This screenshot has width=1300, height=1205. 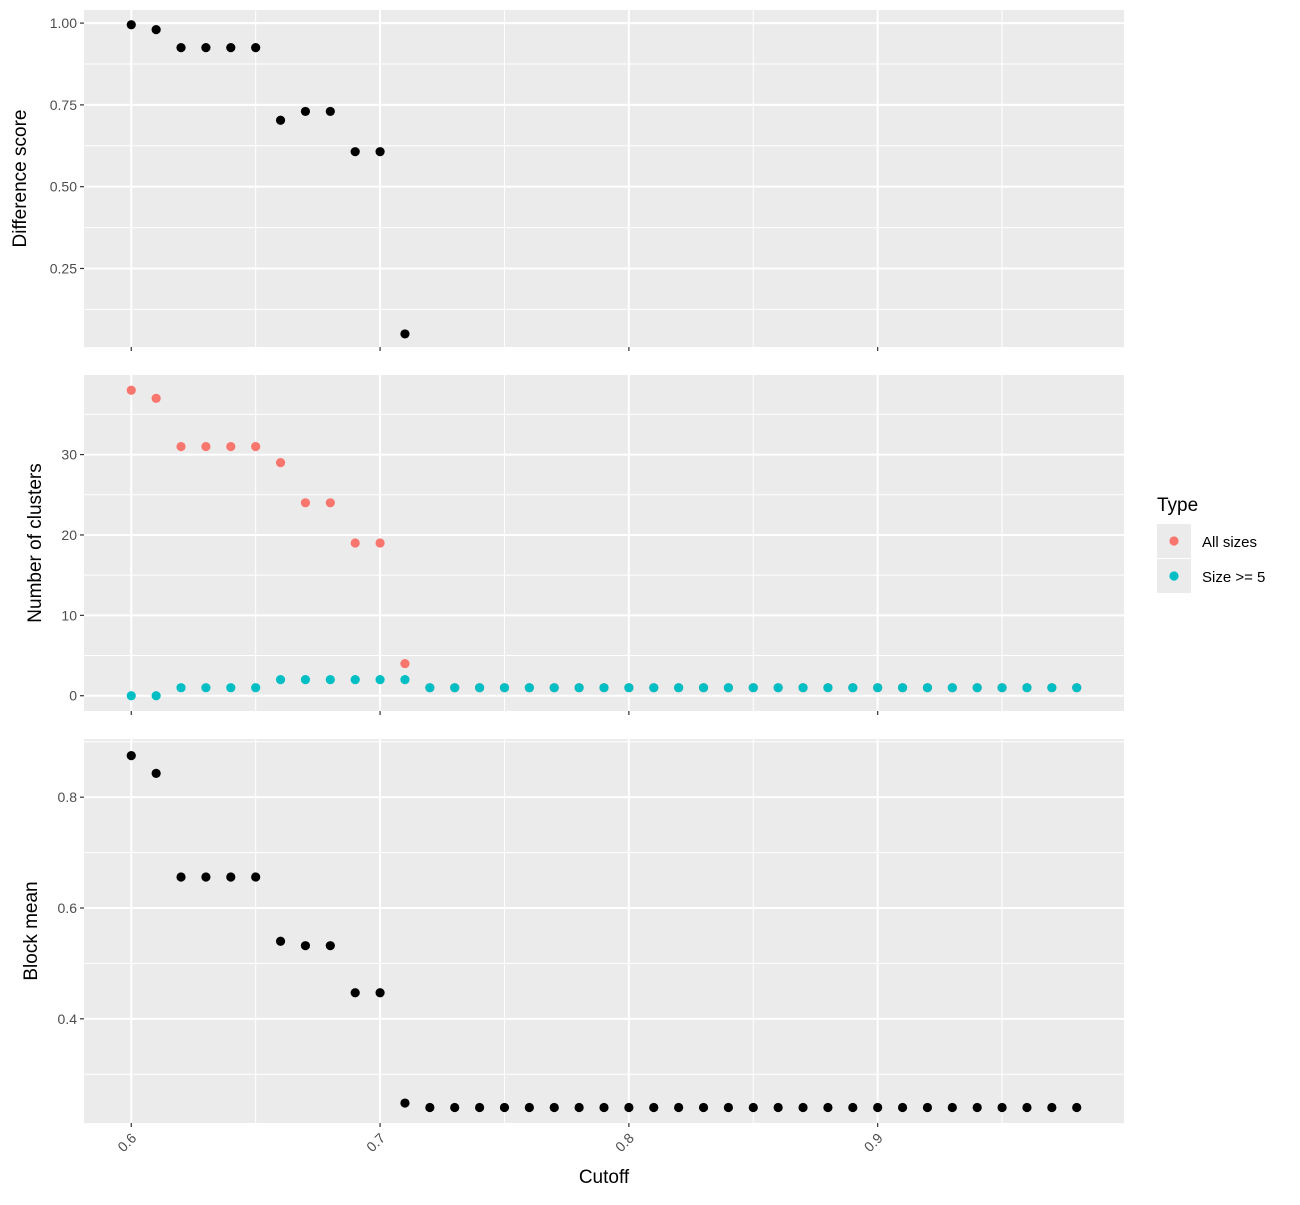 I want to click on legend: Type All sizes Size >= 5, so click(x=1211, y=544).